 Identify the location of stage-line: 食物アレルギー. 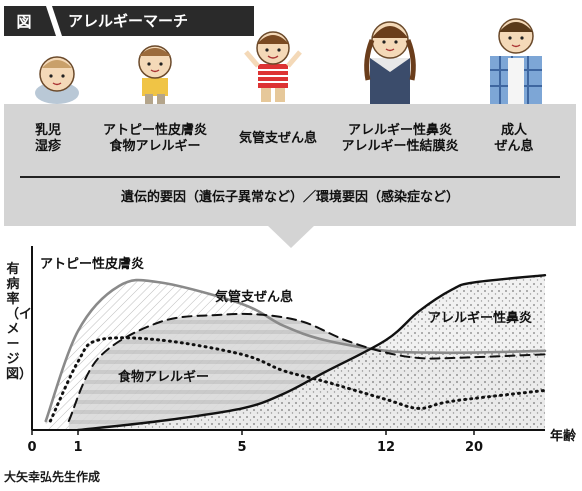
(155, 146).